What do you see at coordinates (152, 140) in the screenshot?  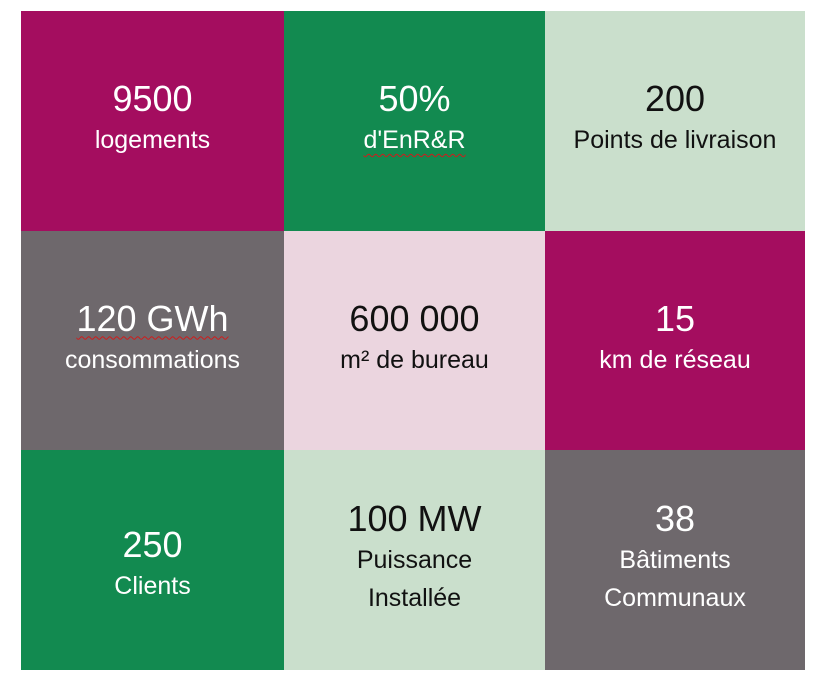 I see `stat-label: logements` at bounding box center [152, 140].